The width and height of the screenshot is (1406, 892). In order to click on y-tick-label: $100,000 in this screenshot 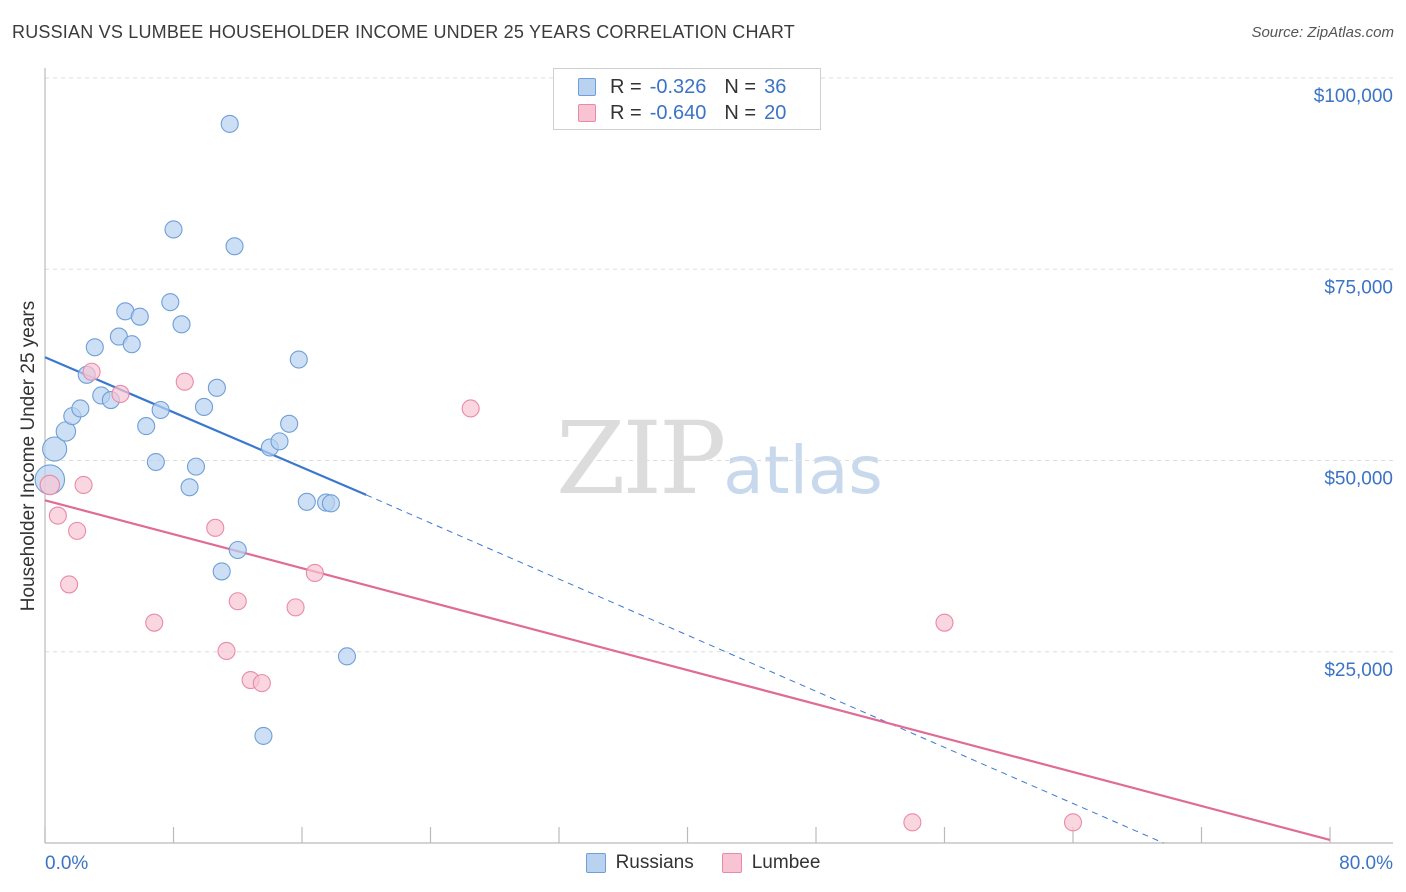, I will do `click(1353, 96)`.